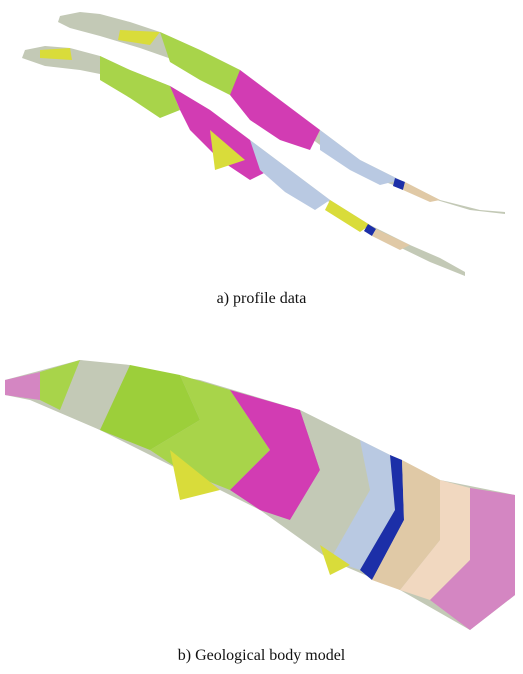 The image size is (523, 674). Describe the element at coordinates (261, 655) in the screenshot. I see `figure-b-caption: b) Geological body model` at that location.